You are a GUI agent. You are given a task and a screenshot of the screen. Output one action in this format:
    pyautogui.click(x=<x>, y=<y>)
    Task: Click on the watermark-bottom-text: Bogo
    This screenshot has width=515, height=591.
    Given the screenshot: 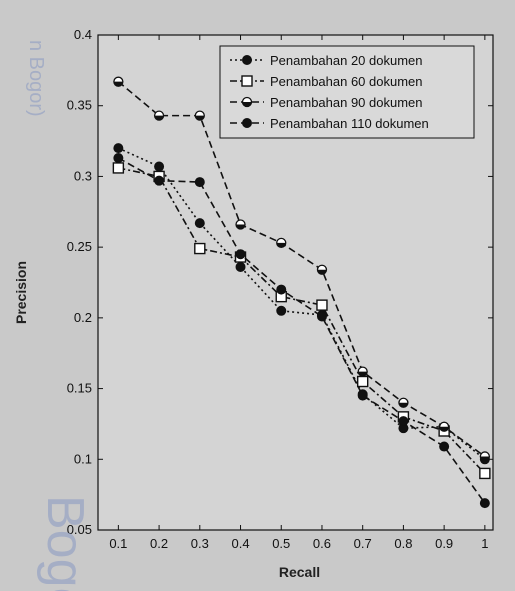 What is the action you would take?
    pyautogui.click(x=65, y=543)
    